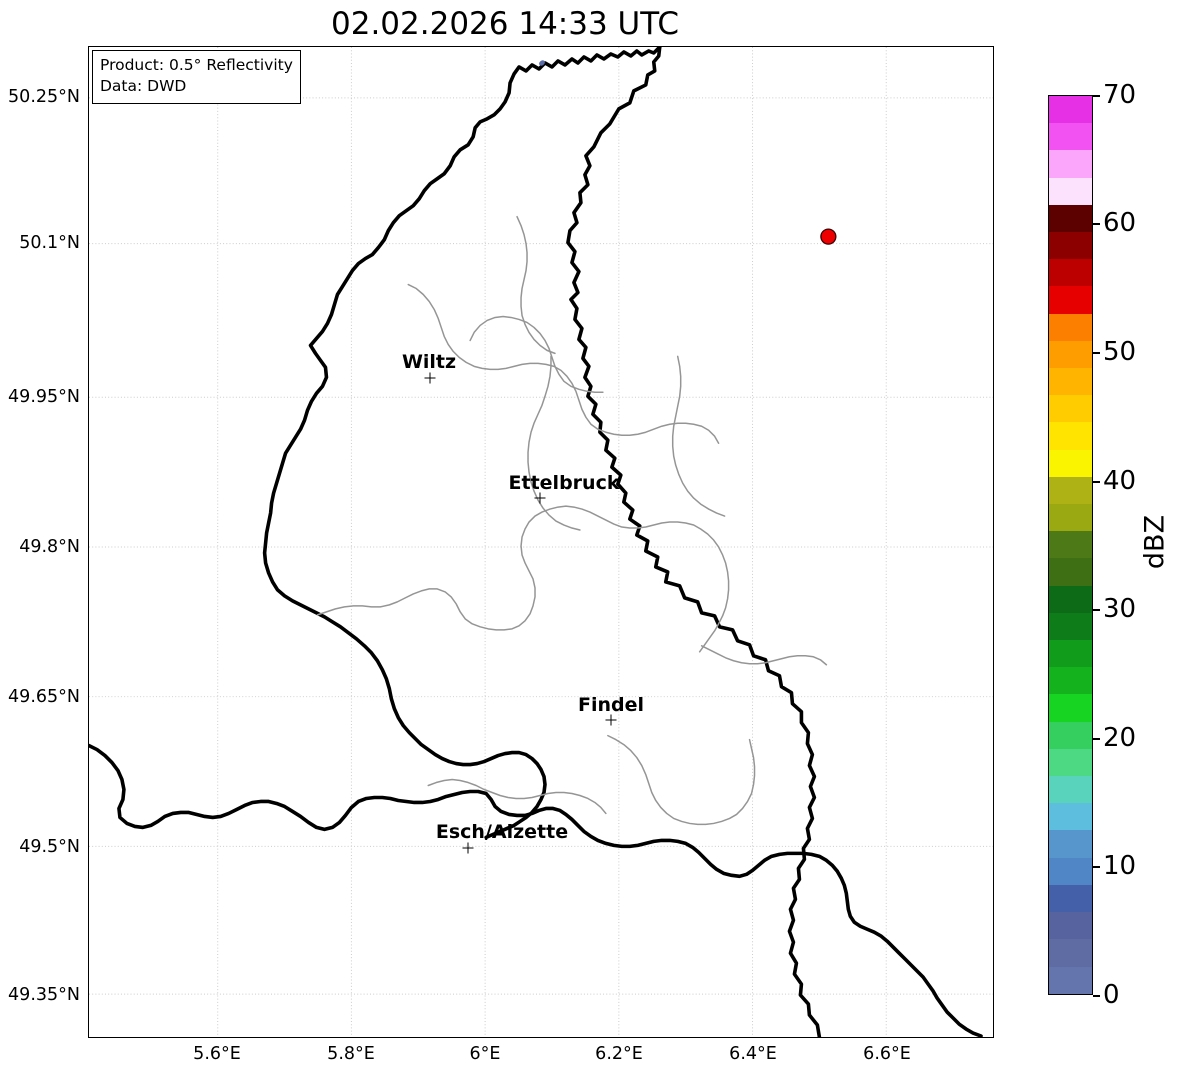  What do you see at coordinates (49, 847) in the screenshot?
I see `y-tick-label: 49.5°N` at bounding box center [49, 847].